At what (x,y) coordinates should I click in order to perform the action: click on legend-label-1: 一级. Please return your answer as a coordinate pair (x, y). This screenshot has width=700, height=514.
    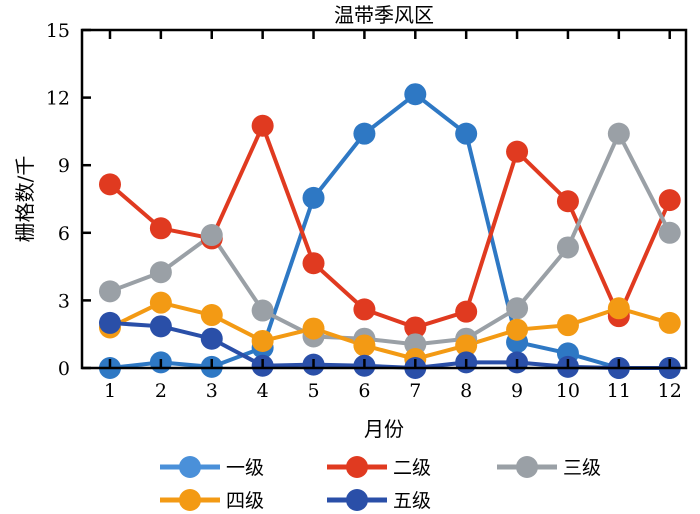
    Looking at the image, I should click on (245, 468).